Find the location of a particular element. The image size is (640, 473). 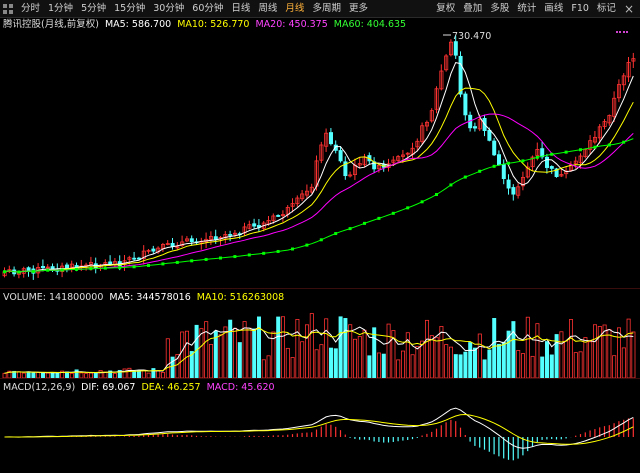

toolbar-action: 统计 is located at coordinates (527, 8).